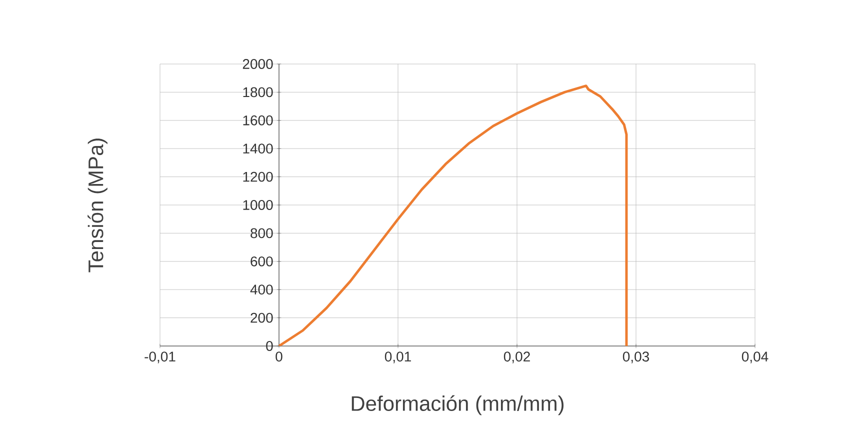  I want to click on y-tick-label: 200, so click(261, 317).